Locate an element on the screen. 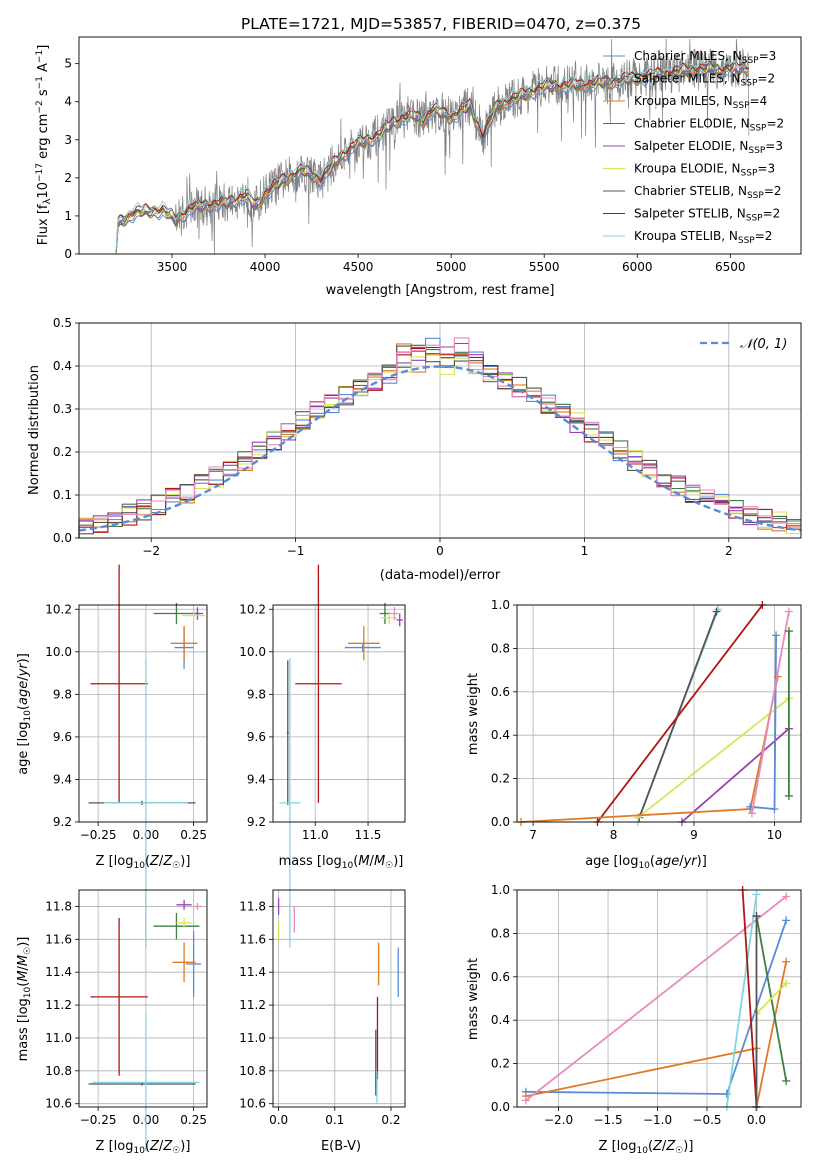  legend-text-part: Salpeter MILES, N is located at coordinates (687, 79).